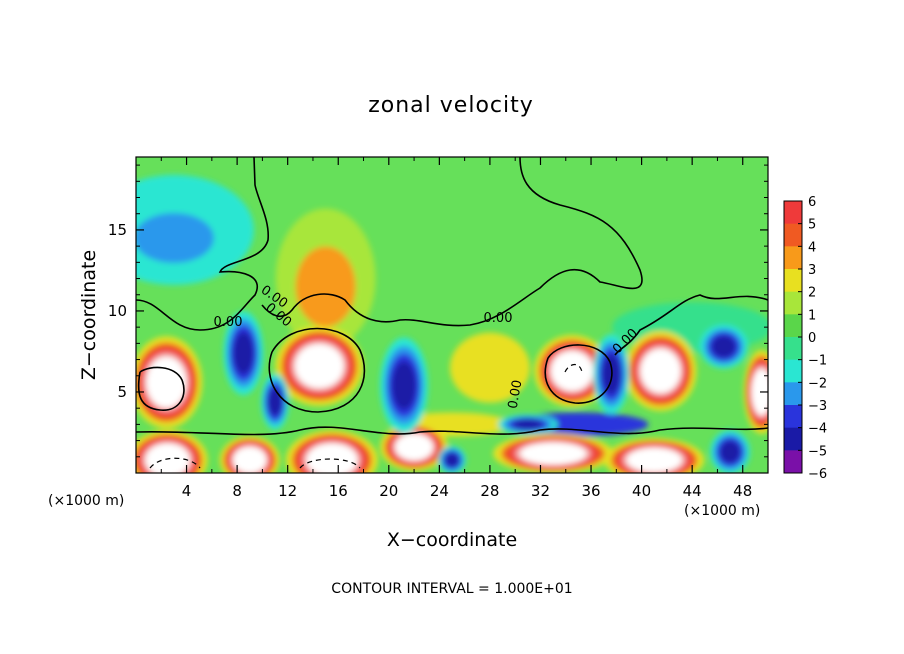  I want to click on x-tick-label: 32, so click(540, 491).